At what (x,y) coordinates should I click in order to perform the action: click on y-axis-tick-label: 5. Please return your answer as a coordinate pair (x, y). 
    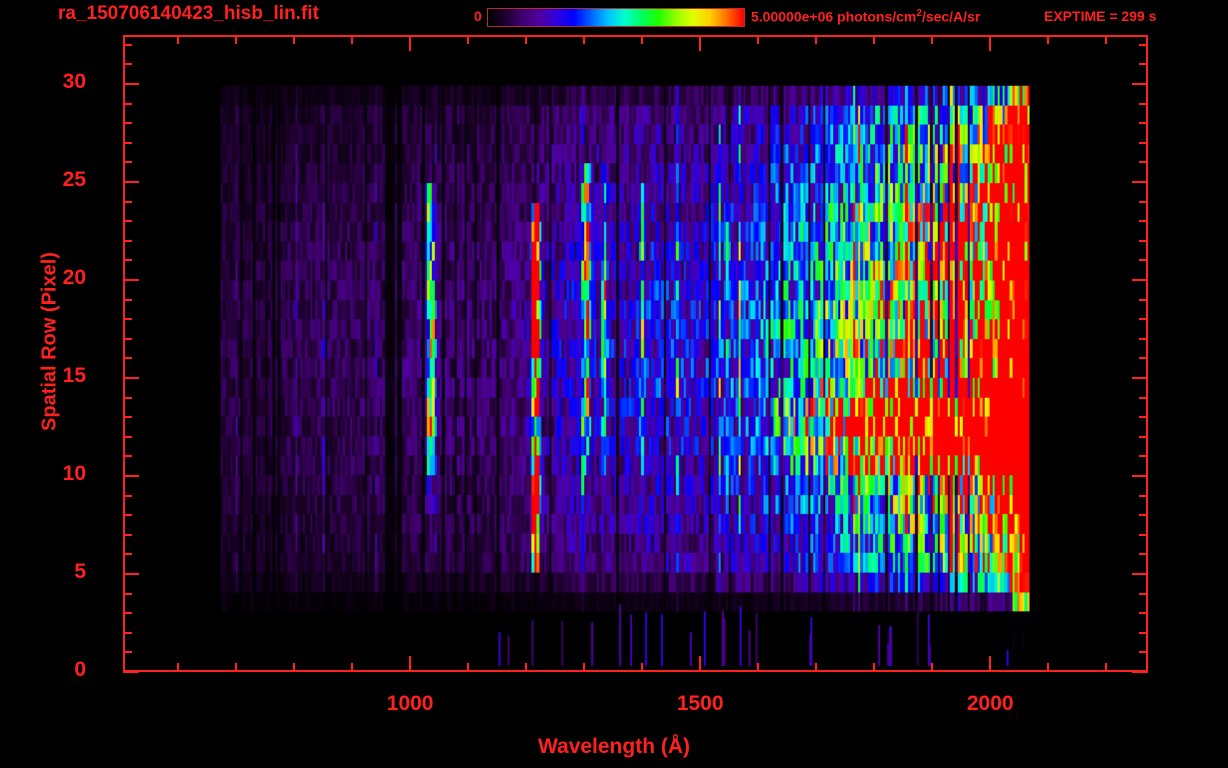
    Looking at the image, I should click on (80, 571).